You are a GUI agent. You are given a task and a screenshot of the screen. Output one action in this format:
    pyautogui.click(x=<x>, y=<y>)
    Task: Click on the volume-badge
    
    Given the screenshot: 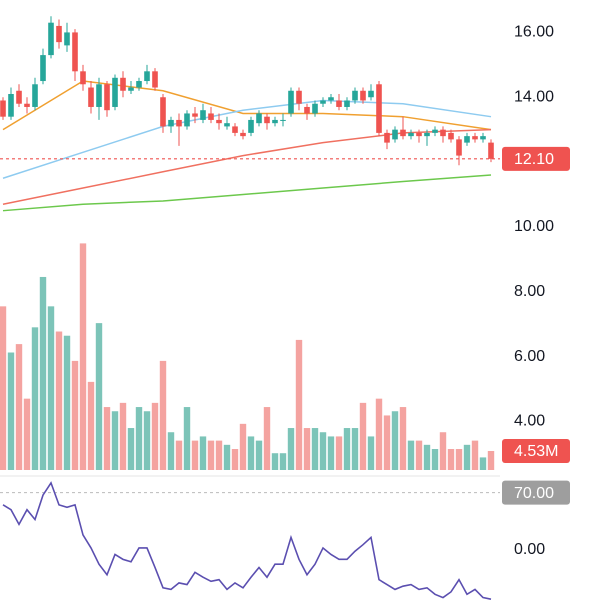 What is the action you would take?
    pyautogui.click(x=536, y=450)
    